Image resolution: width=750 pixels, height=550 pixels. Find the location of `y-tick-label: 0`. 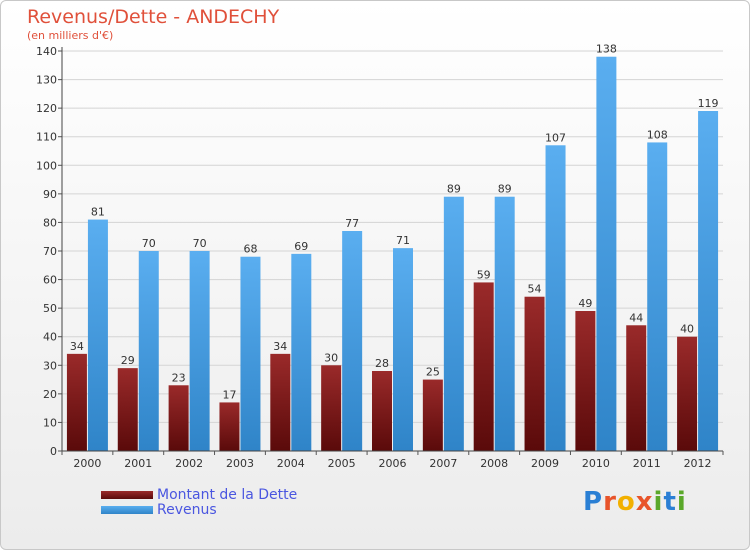

y-tick-label: 0 is located at coordinates (53, 451).